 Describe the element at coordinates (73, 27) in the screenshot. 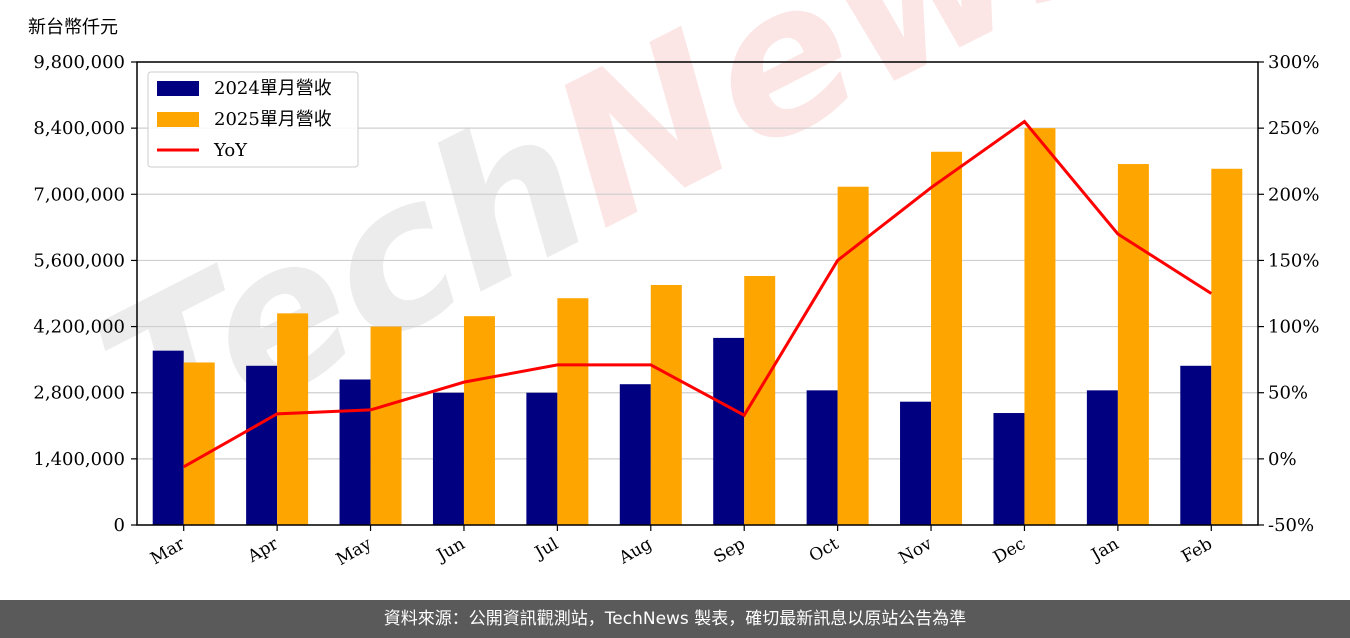

I see `unit-label: 新台幣仟元` at that location.